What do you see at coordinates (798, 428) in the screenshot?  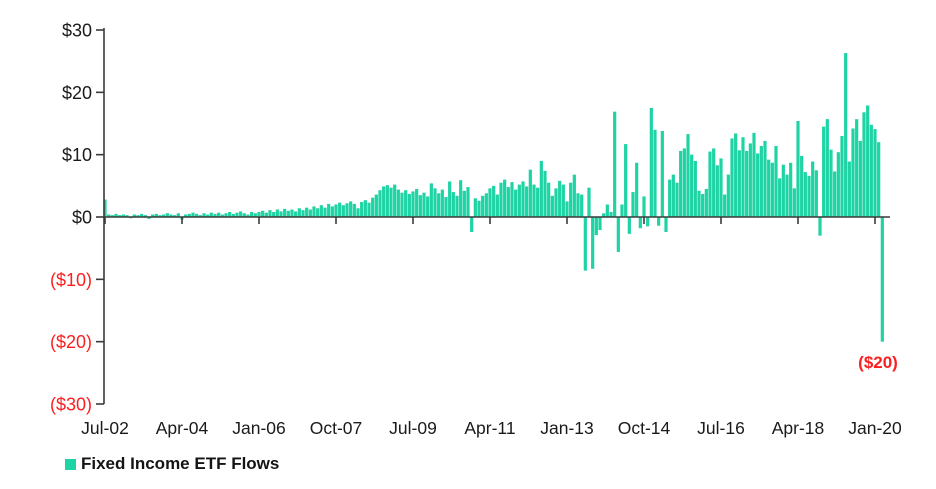 I see `x-axis-label: Apr-18` at bounding box center [798, 428].